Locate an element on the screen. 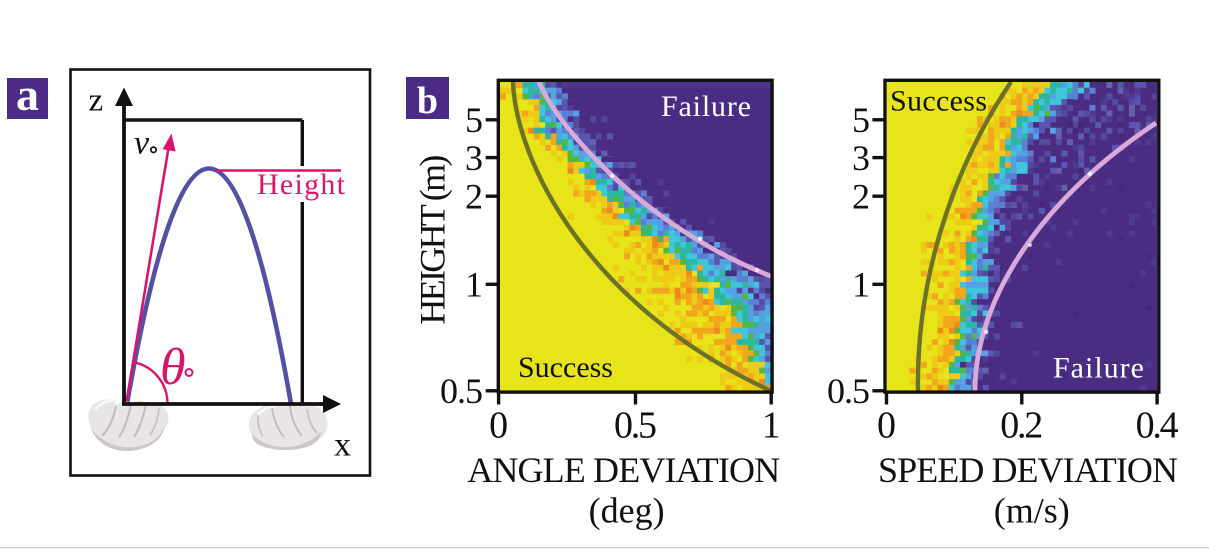  svg-text: SPEED DEVIATION is located at coordinates (1028, 470).